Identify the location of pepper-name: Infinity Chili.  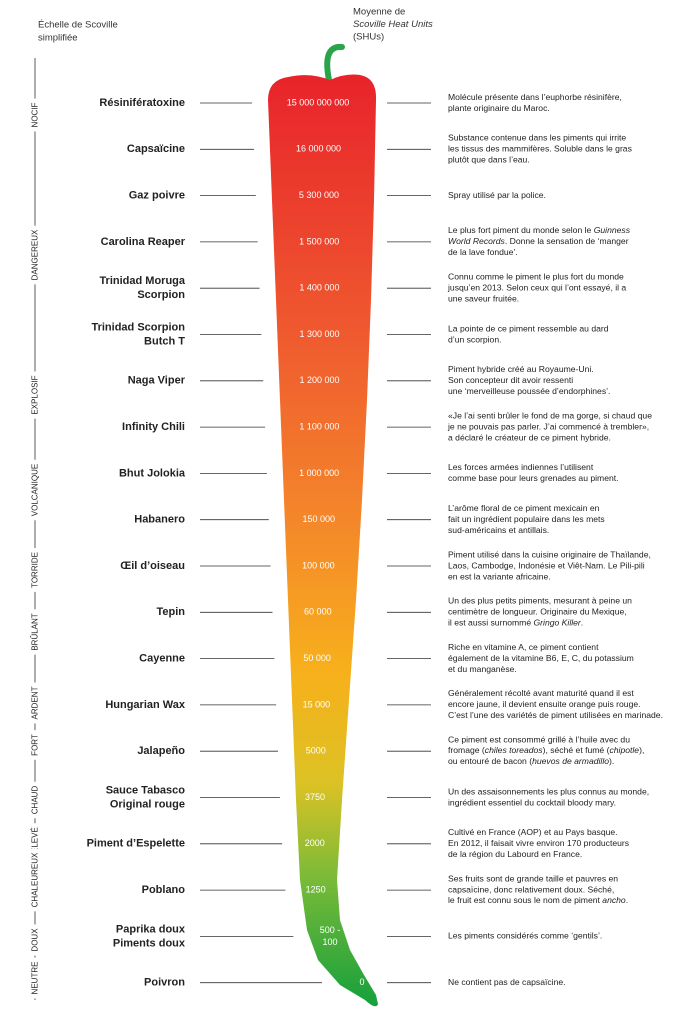
(153, 427).